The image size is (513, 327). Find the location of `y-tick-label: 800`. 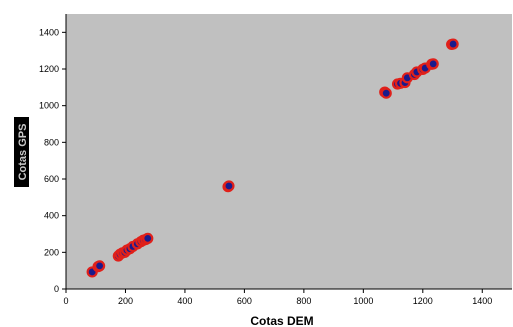

y-tick-label: 800 is located at coordinates (51, 142).